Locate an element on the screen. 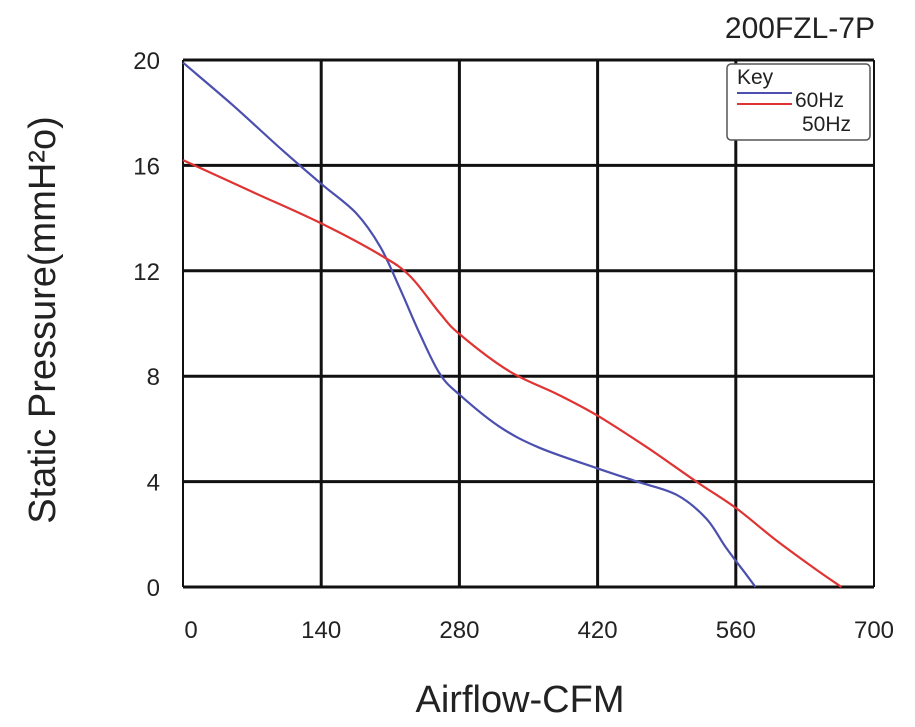  y-tick-label: 4 is located at coordinates (153, 483).